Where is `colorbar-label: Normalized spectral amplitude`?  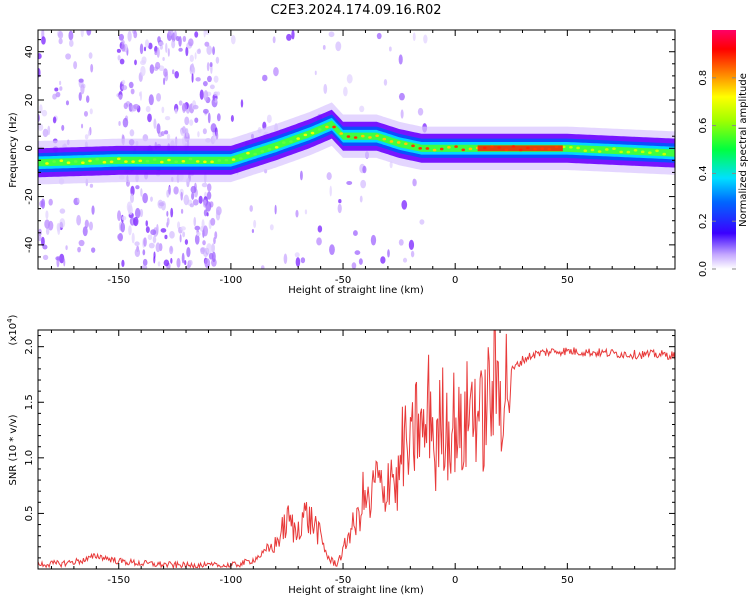
colorbar-label: Normalized spectral amplitude is located at coordinates (743, 150).